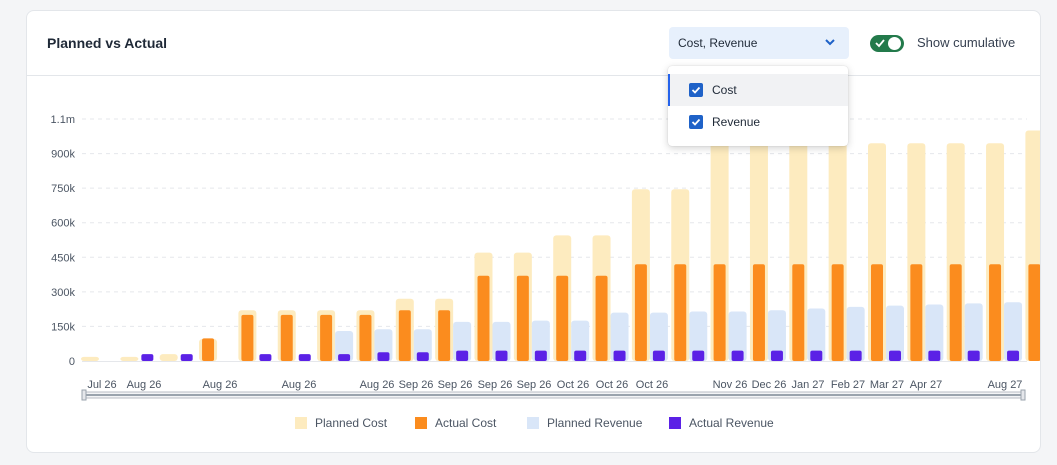  Describe the element at coordinates (926, 385) in the screenshot. I see `x-tick-label: Apr 27` at that location.